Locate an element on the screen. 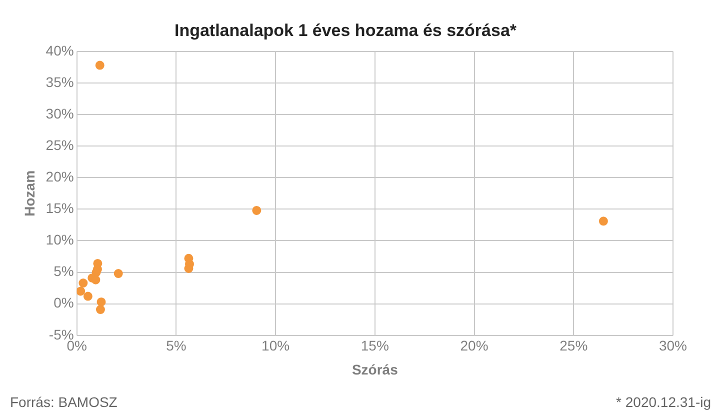  y-tick-label: 40% is located at coordinates (60, 50).